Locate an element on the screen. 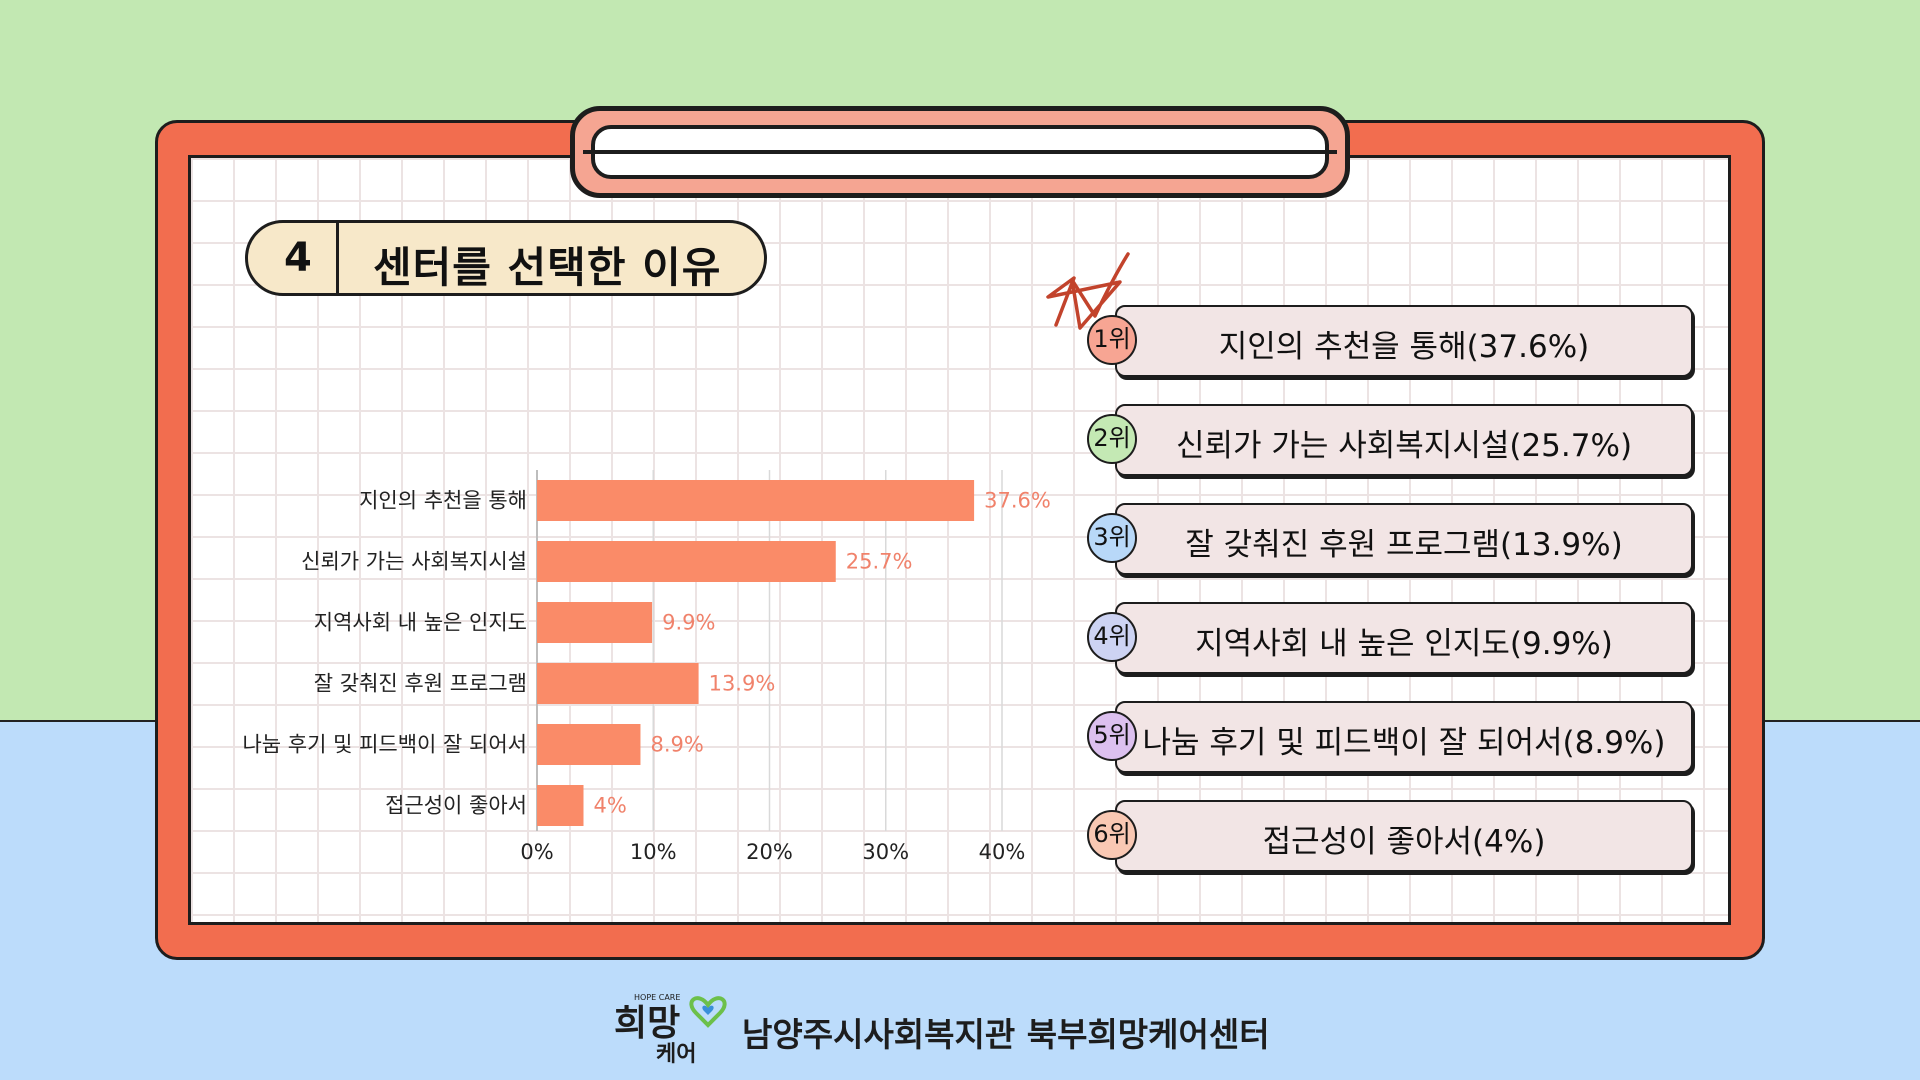  value-label: 4% is located at coordinates (610, 806).